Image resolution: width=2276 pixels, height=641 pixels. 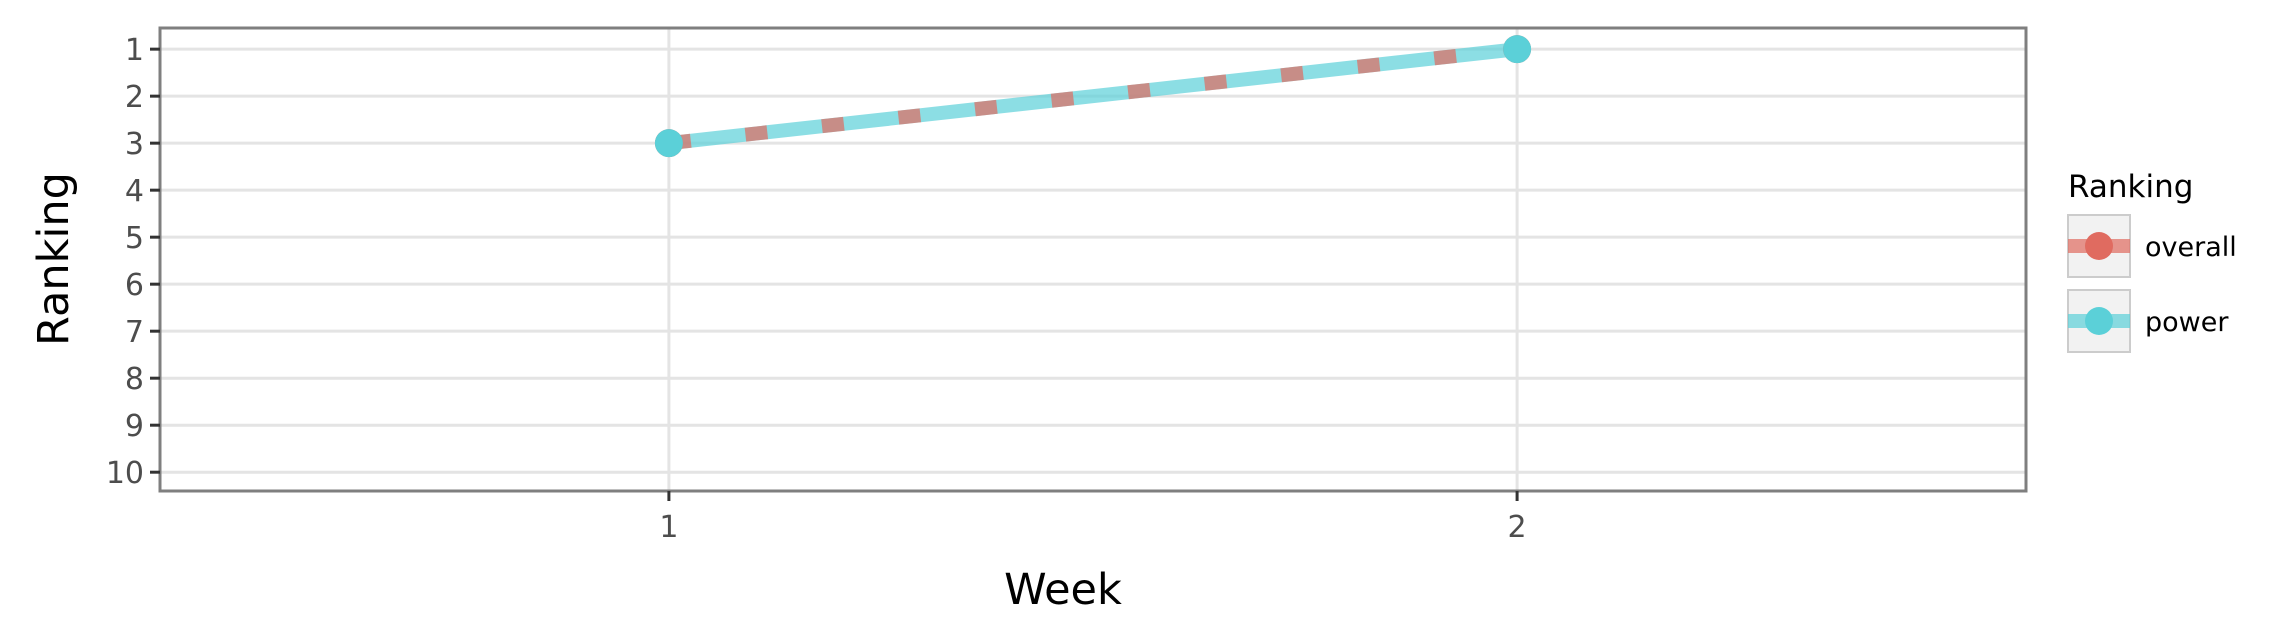 What do you see at coordinates (134, 144) in the screenshot?
I see `y-tick-label: 3` at bounding box center [134, 144].